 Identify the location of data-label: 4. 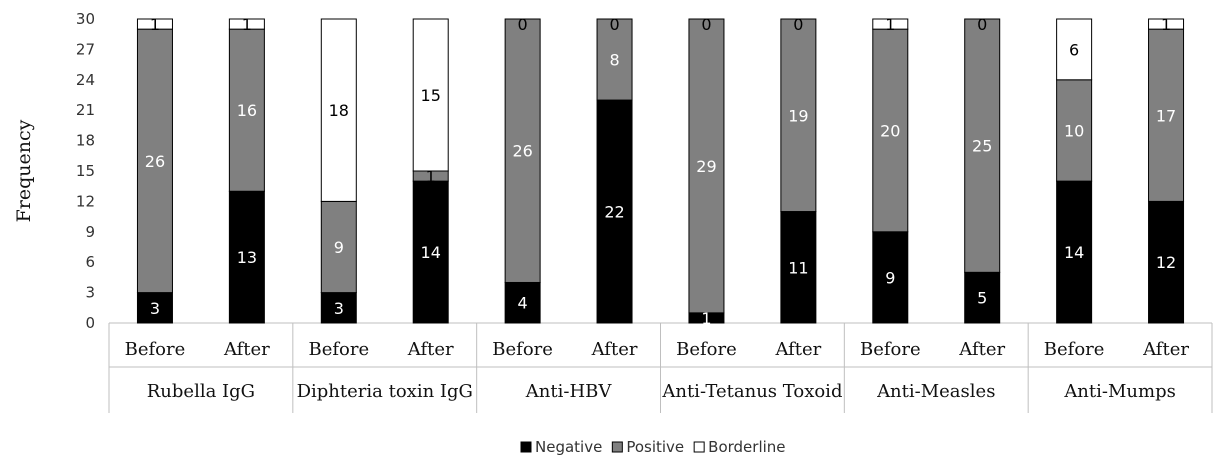
(523, 303).